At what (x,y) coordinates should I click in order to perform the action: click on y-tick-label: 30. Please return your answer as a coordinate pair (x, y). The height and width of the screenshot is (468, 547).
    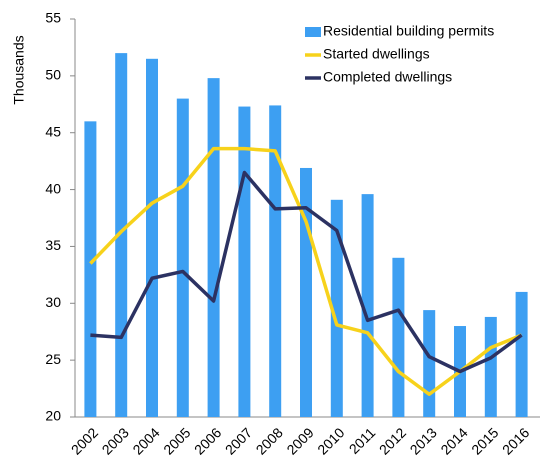
    Looking at the image, I should click on (53, 302).